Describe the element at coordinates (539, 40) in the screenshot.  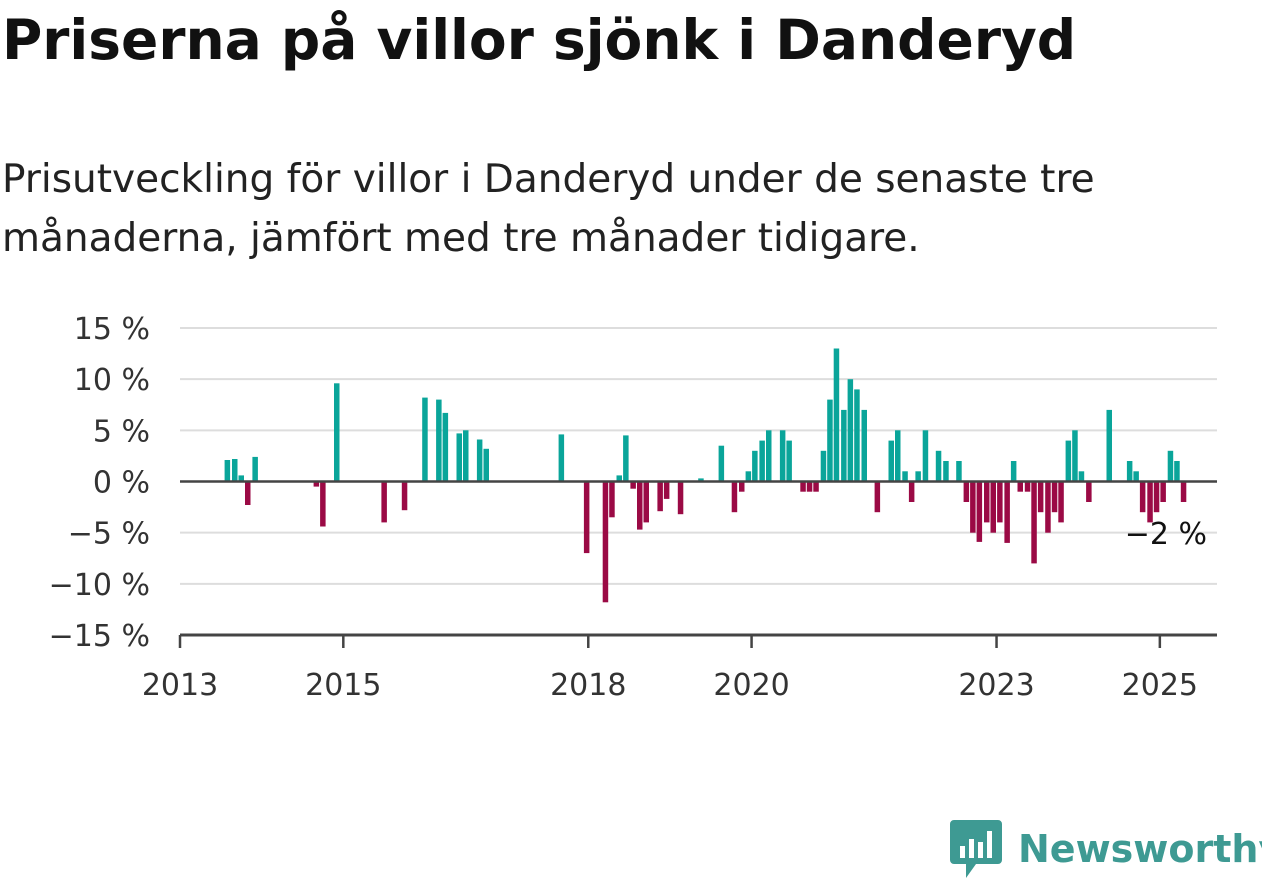
I see `chart-title: Priserna på villor sjönk i Danderyd` at that location.